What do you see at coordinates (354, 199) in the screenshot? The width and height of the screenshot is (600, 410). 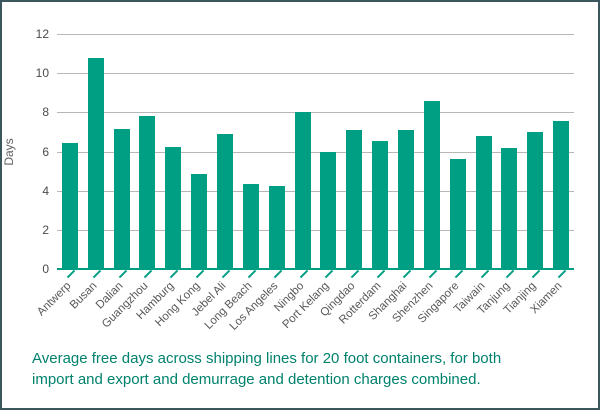 I see `bar-qingdao` at bounding box center [354, 199].